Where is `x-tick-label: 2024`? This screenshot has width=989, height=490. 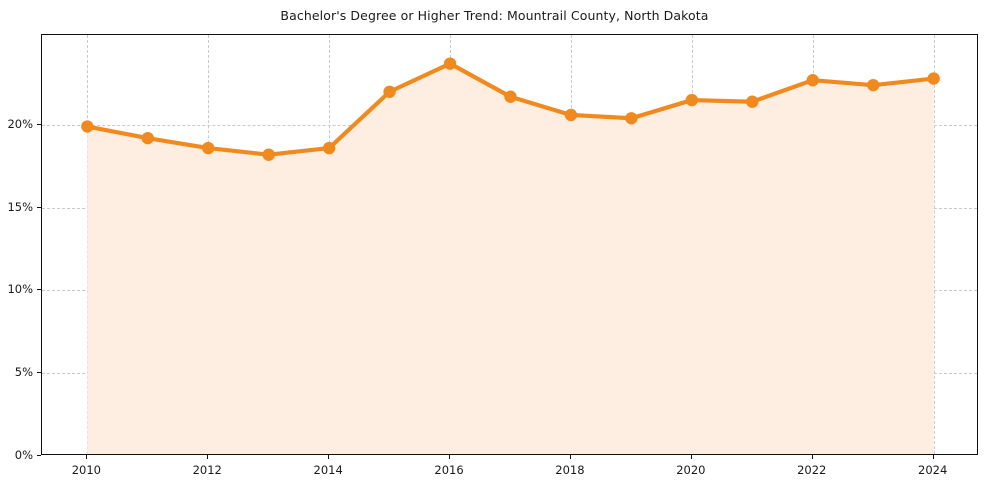
x-tick-label: 2024 is located at coordinates (933, 470).